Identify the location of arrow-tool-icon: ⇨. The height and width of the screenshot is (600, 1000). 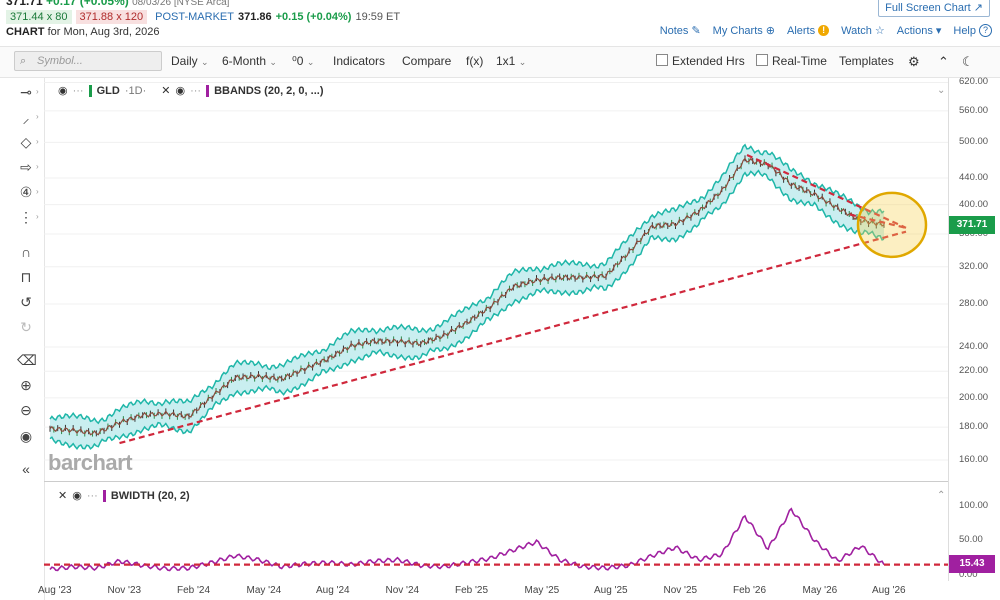
(26, 167).